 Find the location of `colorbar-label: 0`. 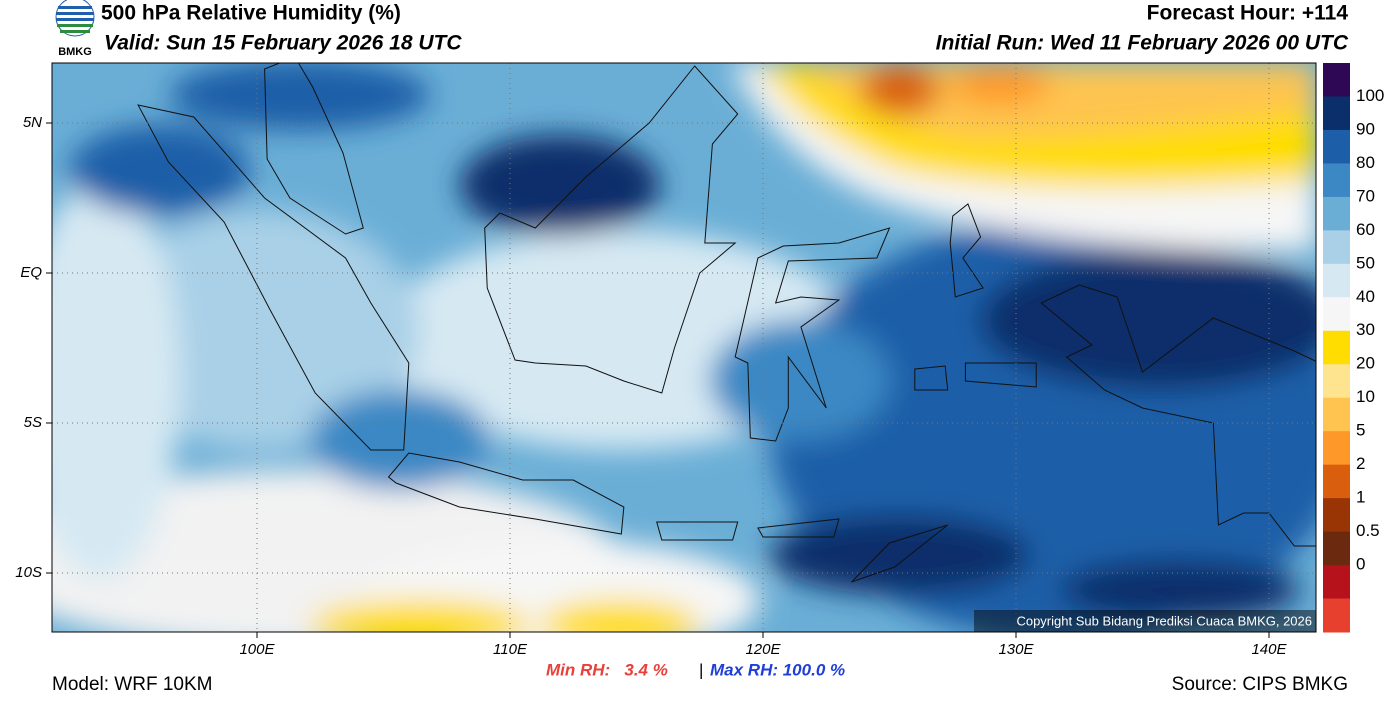

colorbar-label: 0 is located at coordinates (1360, 564).